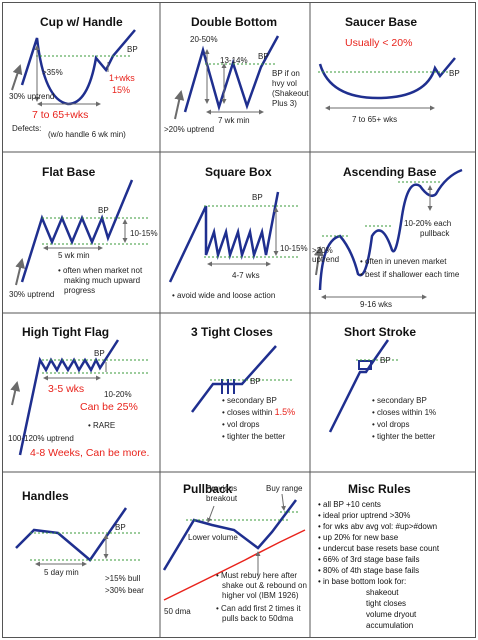 The image size is (478, 640). I want to click on flat-title: Flat Base, so click(69, 172).